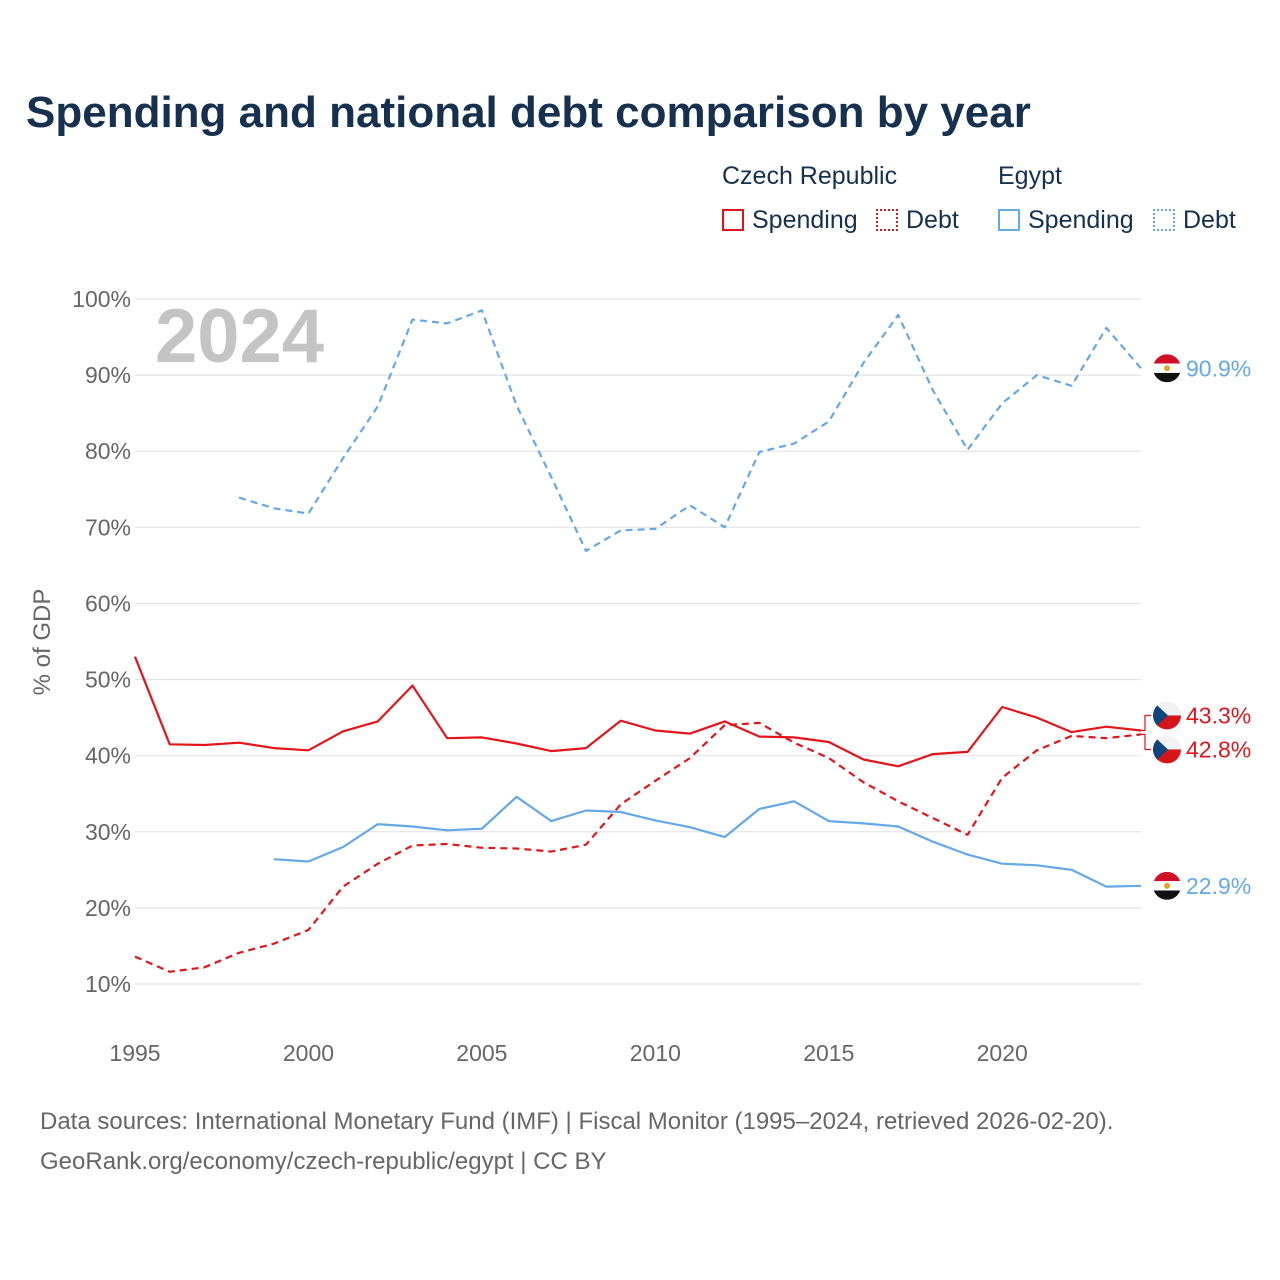 This screenshot has height=1280, width=1280. I want to click on leader-czech-republic-spending, so click(1146, 723).